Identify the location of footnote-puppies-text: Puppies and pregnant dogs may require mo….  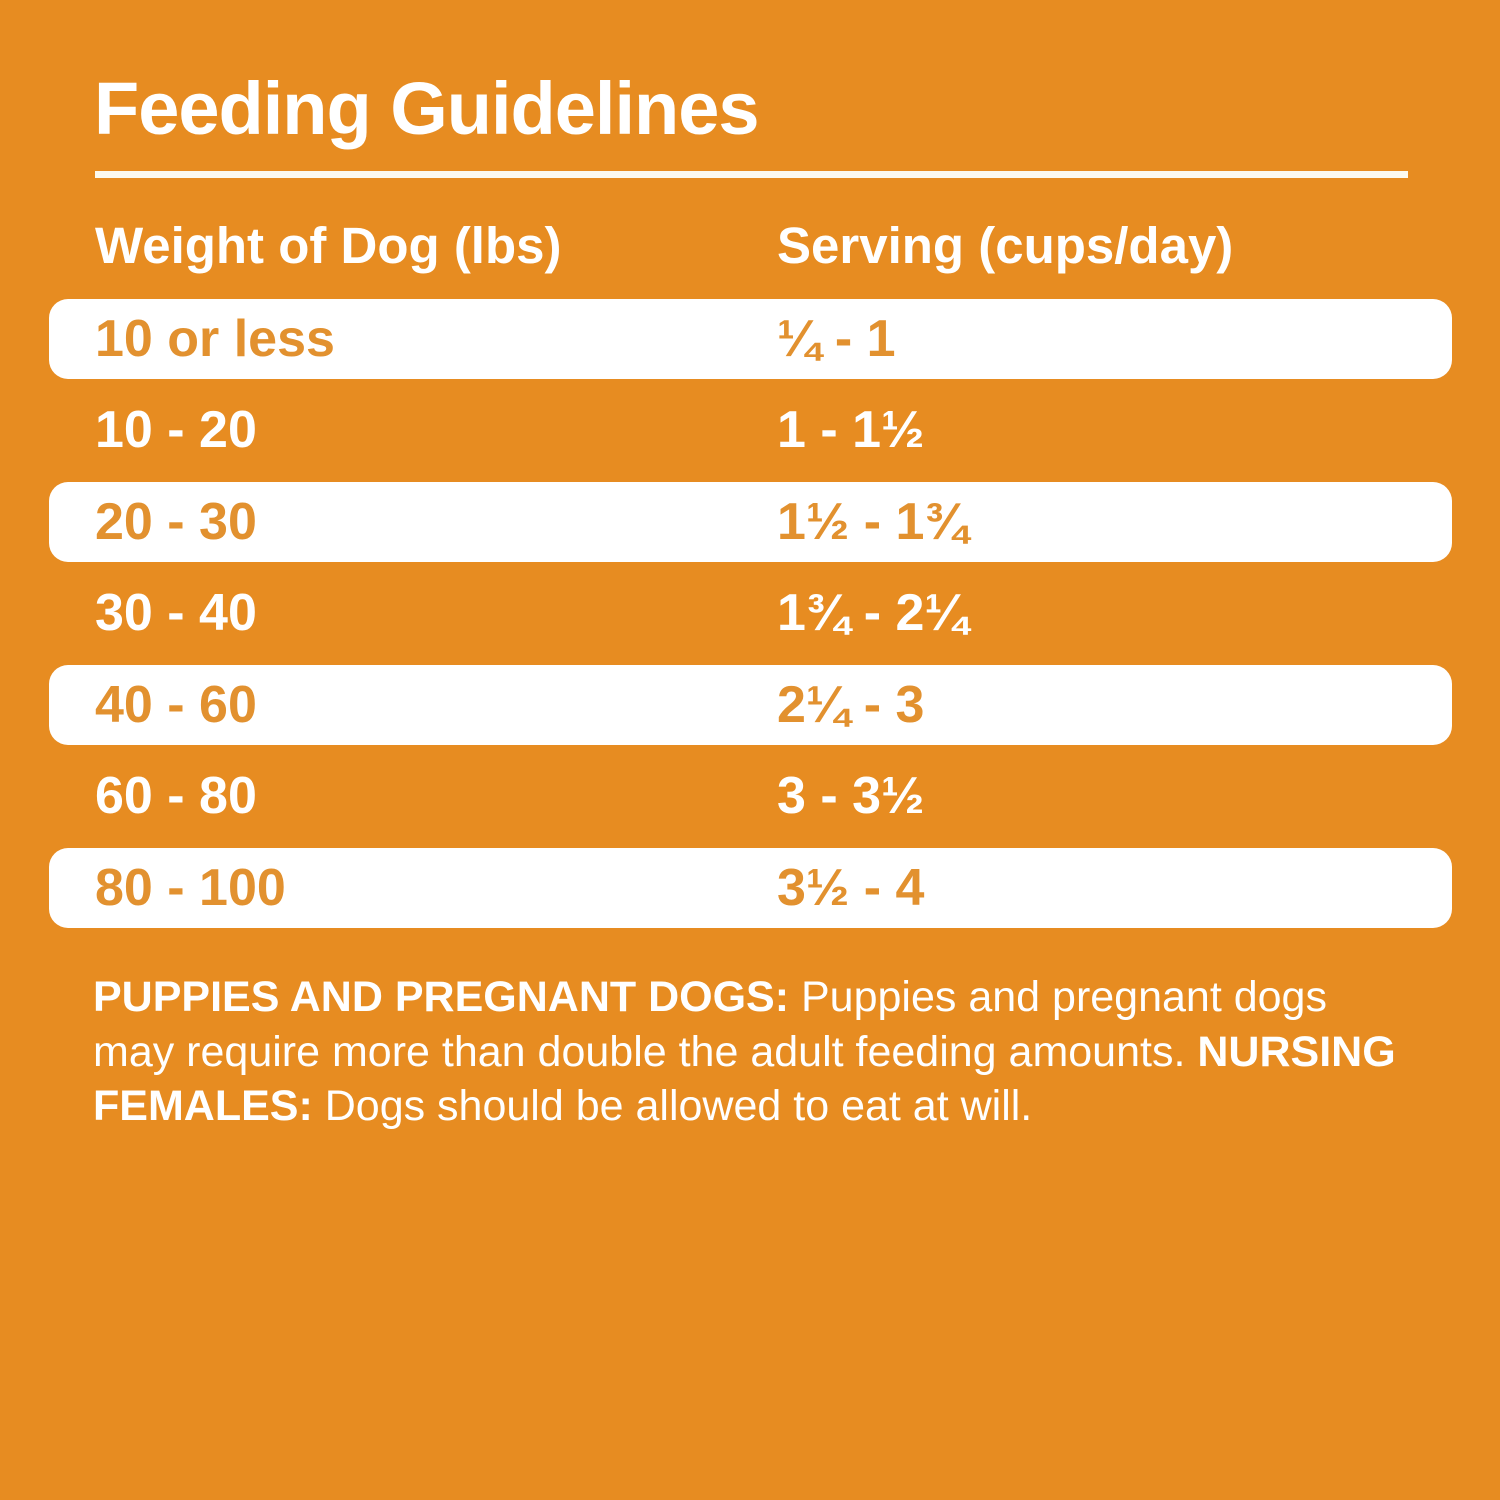
(710, 1024).